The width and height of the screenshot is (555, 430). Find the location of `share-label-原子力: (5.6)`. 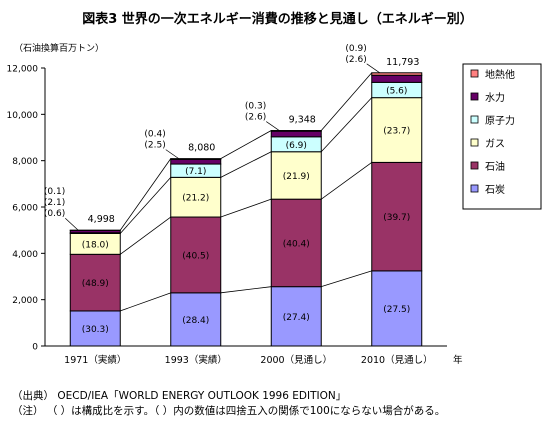

share-label-原子力: (5.6) is located at coordinates (396, 92).